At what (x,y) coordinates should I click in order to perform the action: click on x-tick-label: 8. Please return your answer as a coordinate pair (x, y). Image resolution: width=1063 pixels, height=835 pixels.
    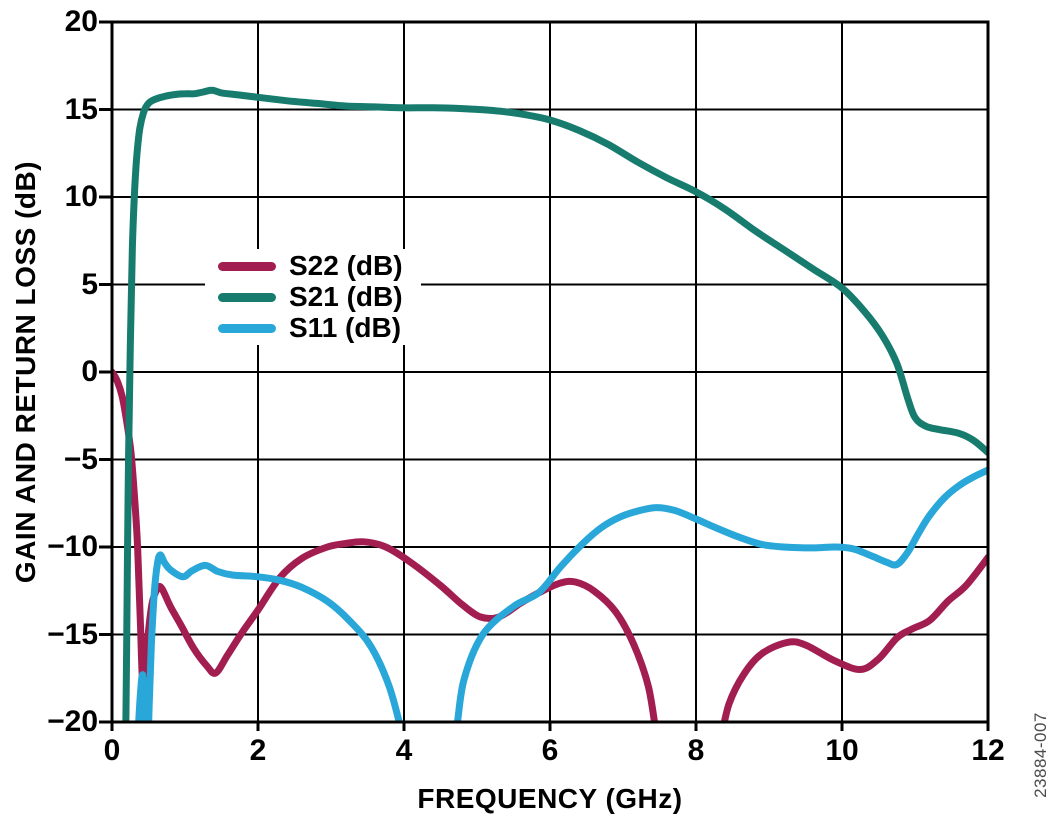
    Looking at the image, I should click on (696, 750).